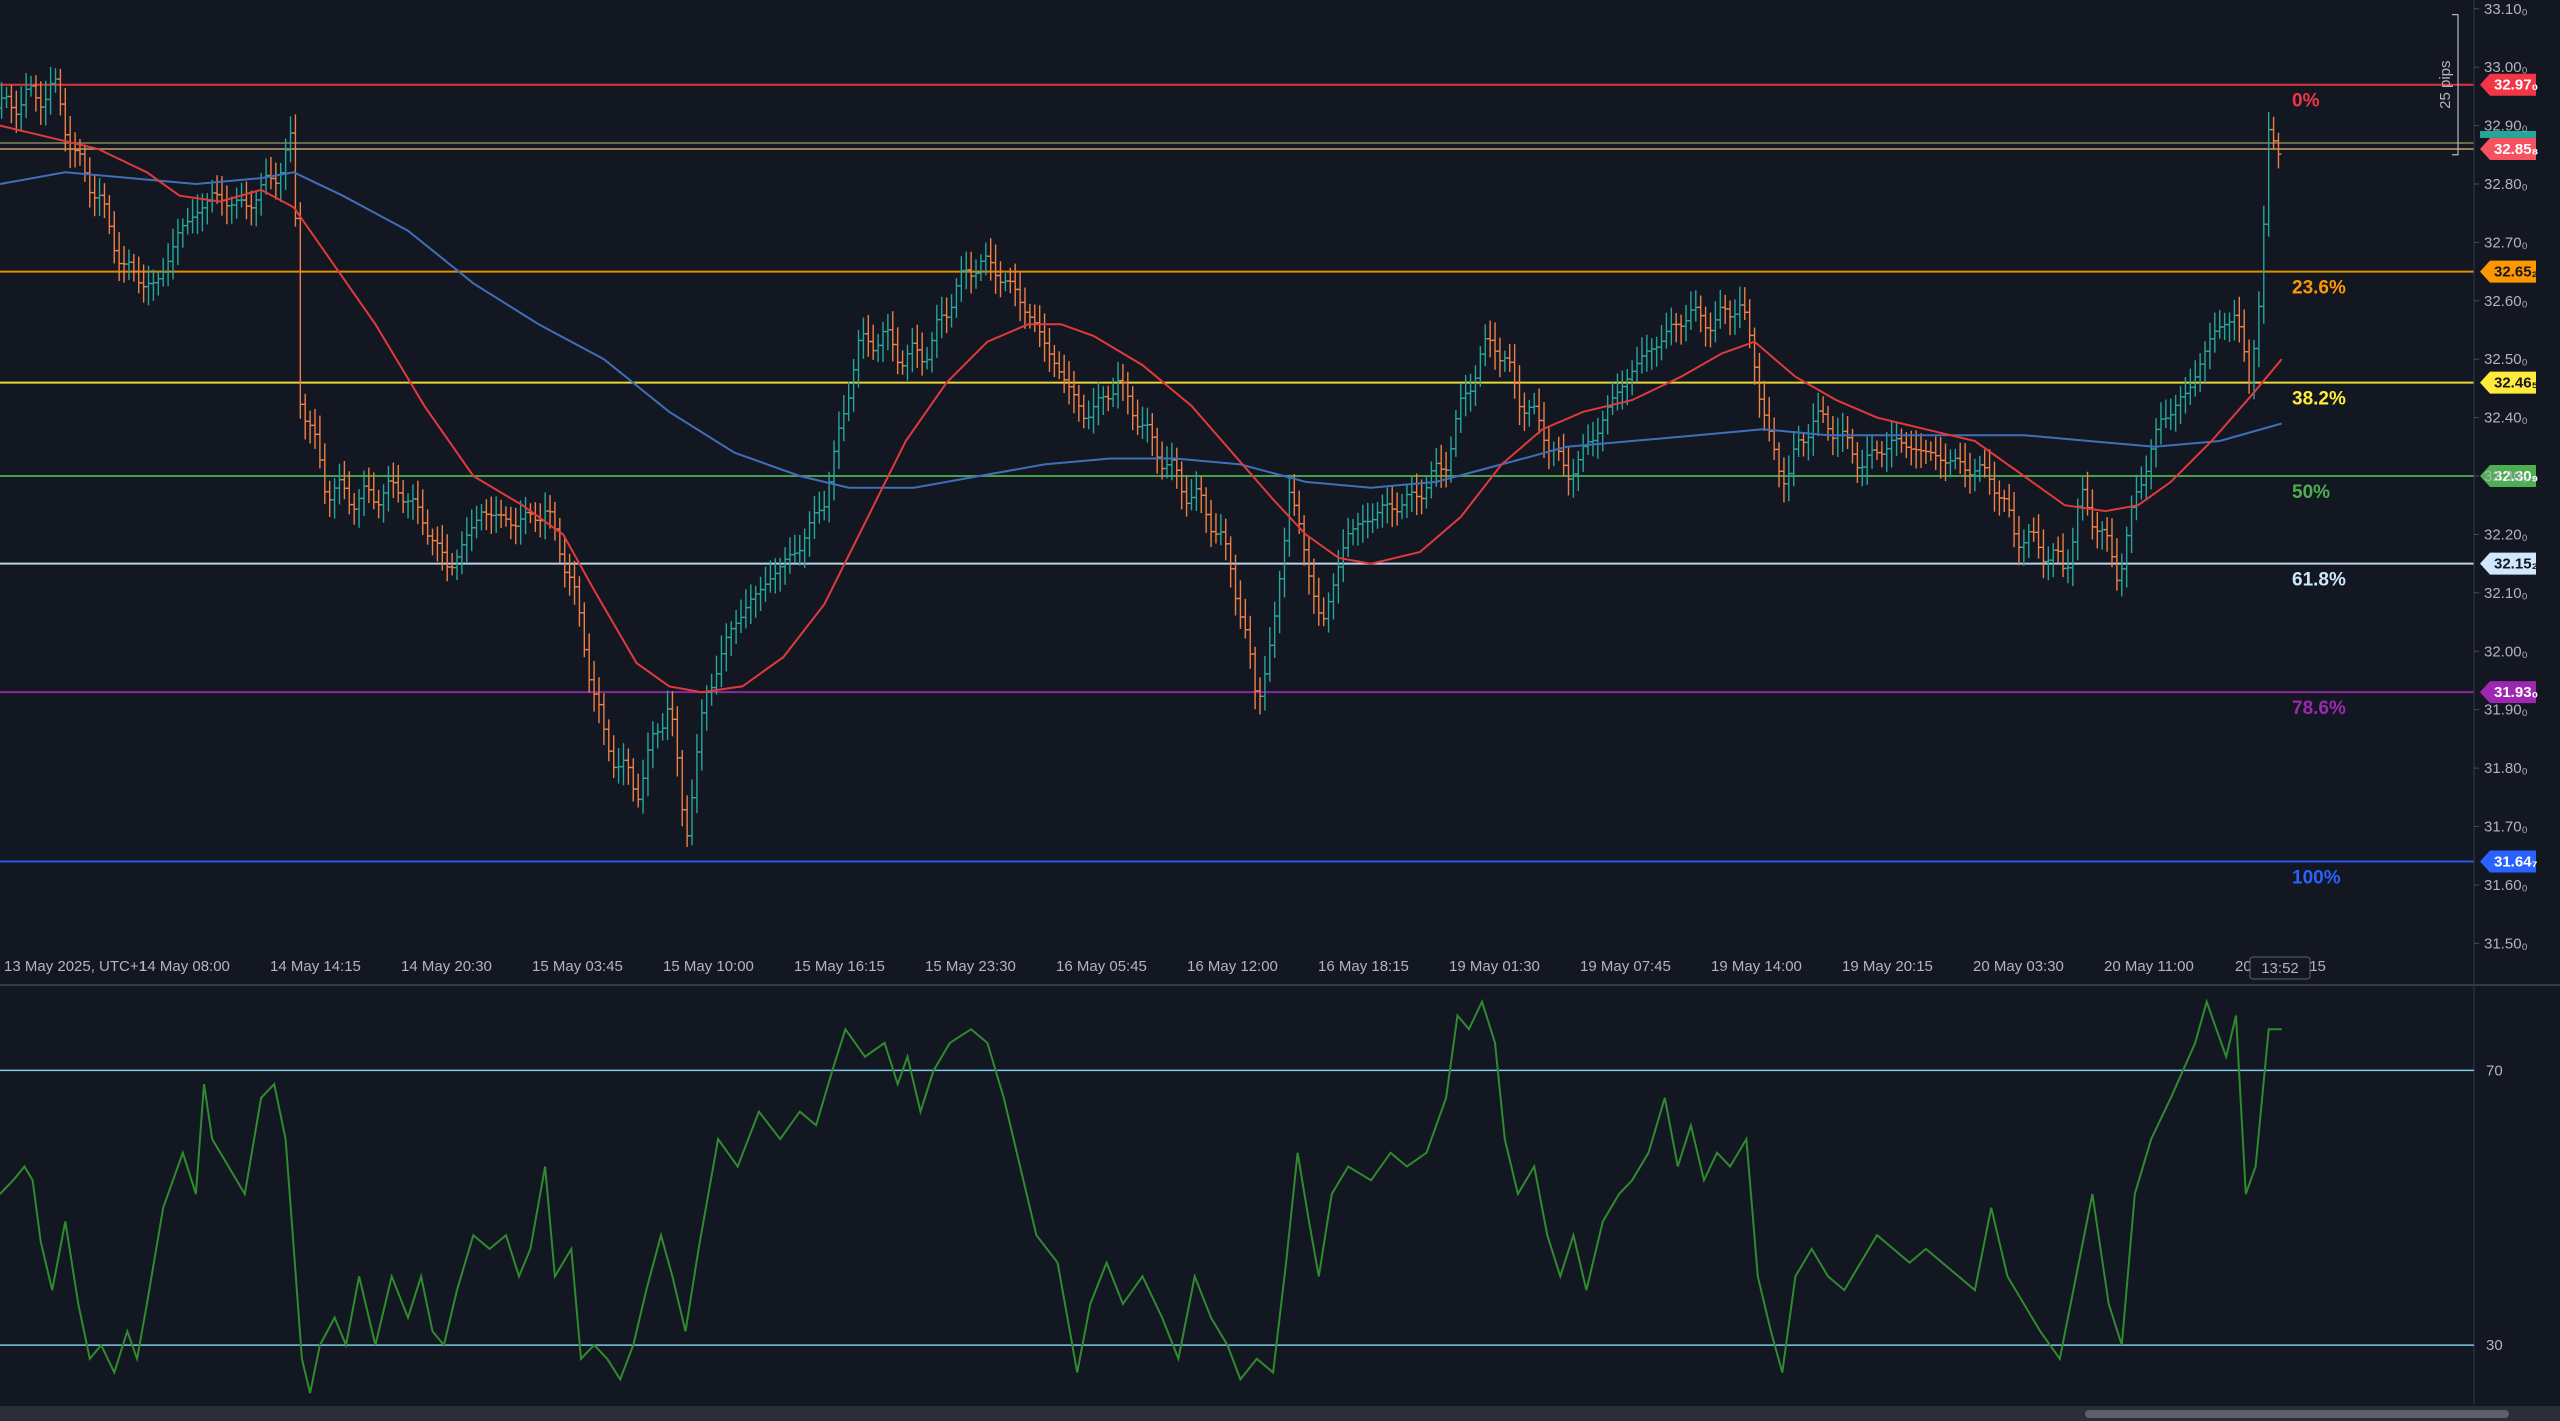 The image size is (2560, 1421). I want to click on y-tick-label-10: 32.10₀, so click(2506, 593).